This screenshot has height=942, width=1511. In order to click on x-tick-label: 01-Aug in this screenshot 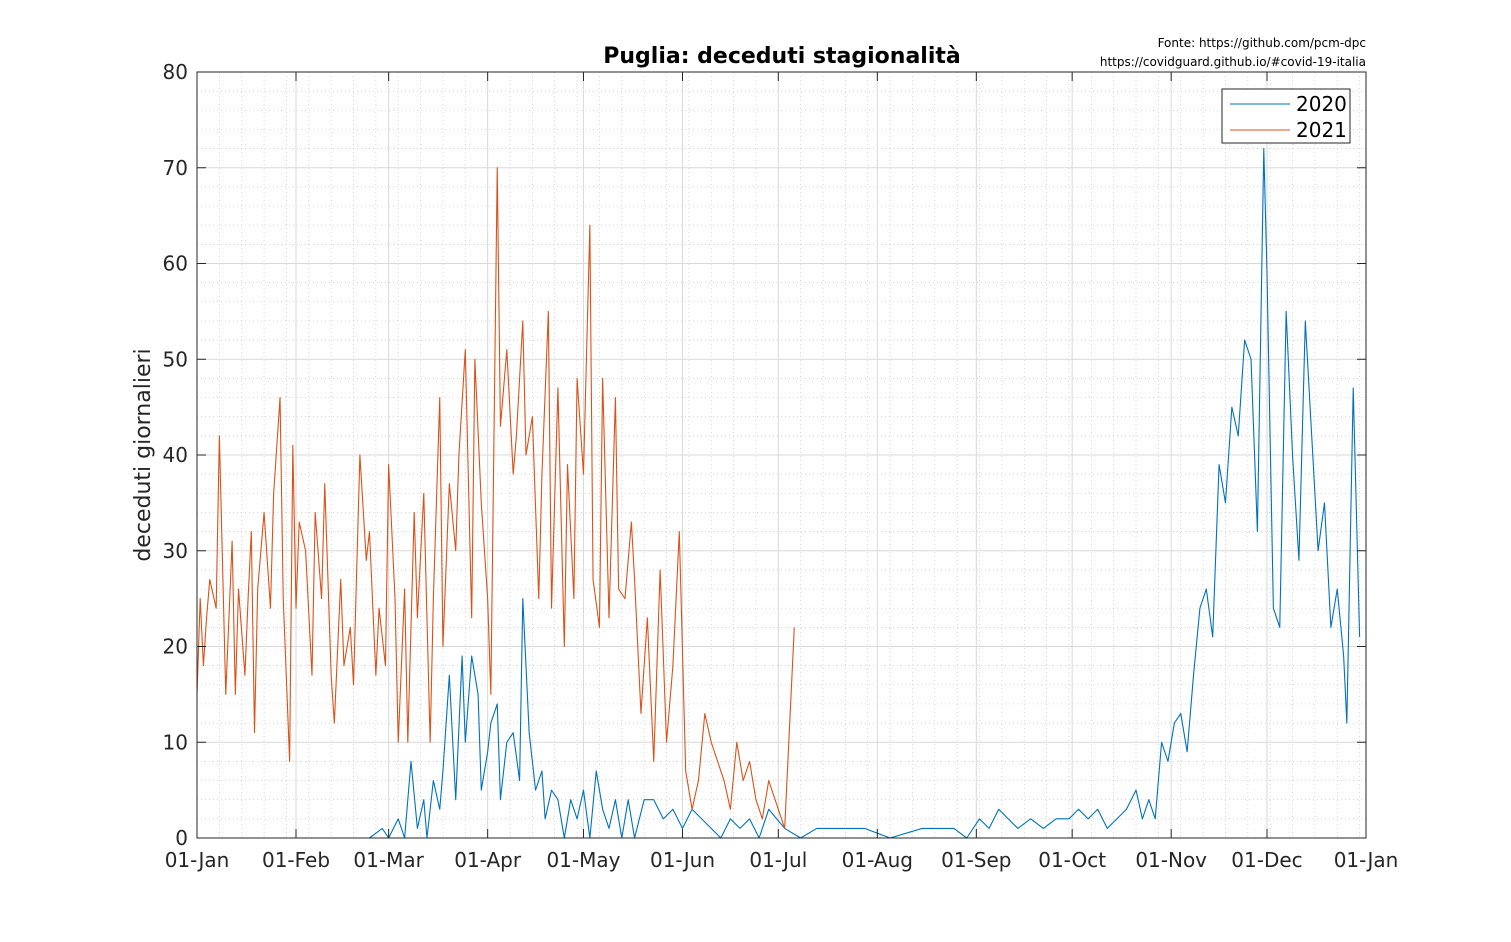, I will do `click(877, 860)`.